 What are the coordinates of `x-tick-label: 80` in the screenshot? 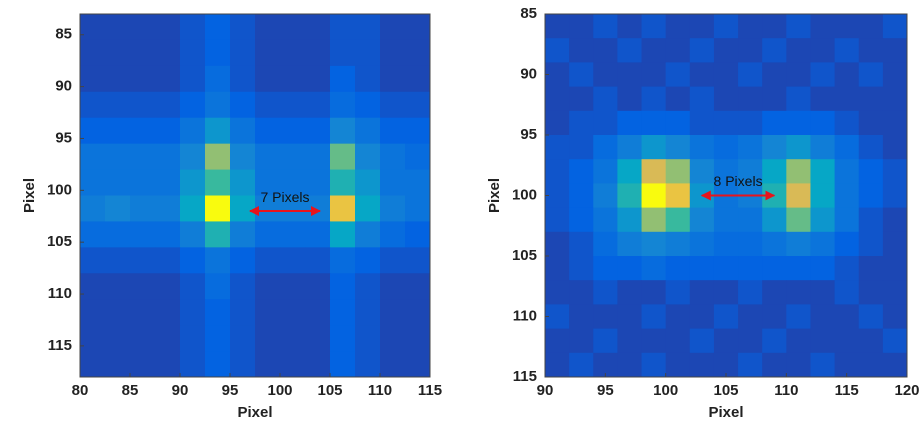 It's located at (80, 390).